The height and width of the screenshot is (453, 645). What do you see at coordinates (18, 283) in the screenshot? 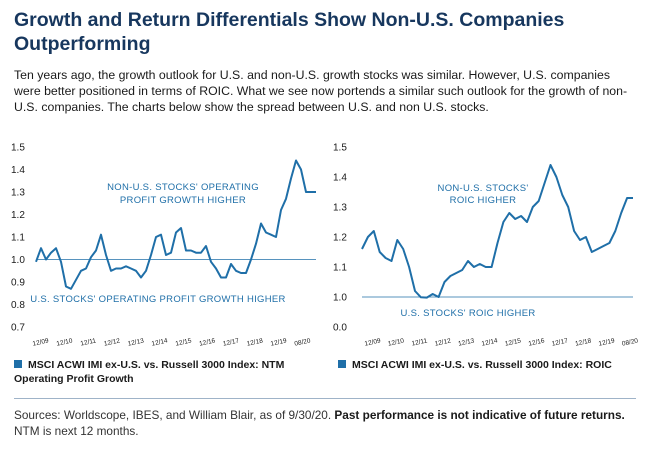
I see `y-tick-label: 0.9` at bounding box center [18, 283].